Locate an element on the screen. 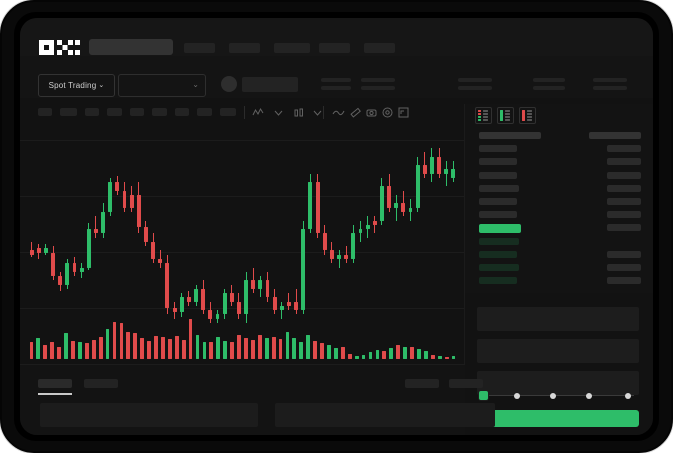 The height and width of the screenshot is (453, 673). timeframe-5m is located at coordinates (68, 112).